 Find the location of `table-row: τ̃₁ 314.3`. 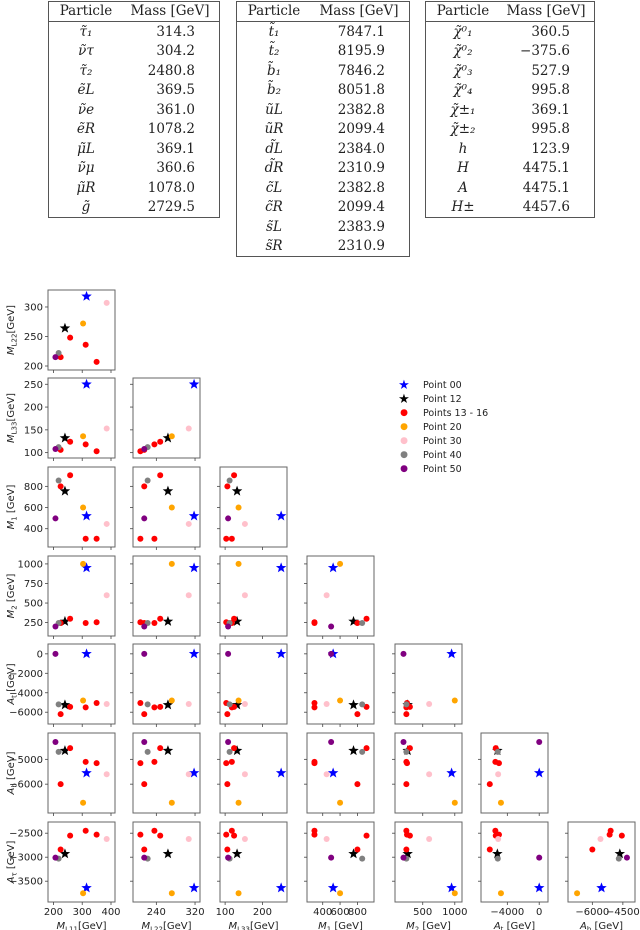

table-row: τ̃₁ 314.3 is located at coordinates (134, 32).